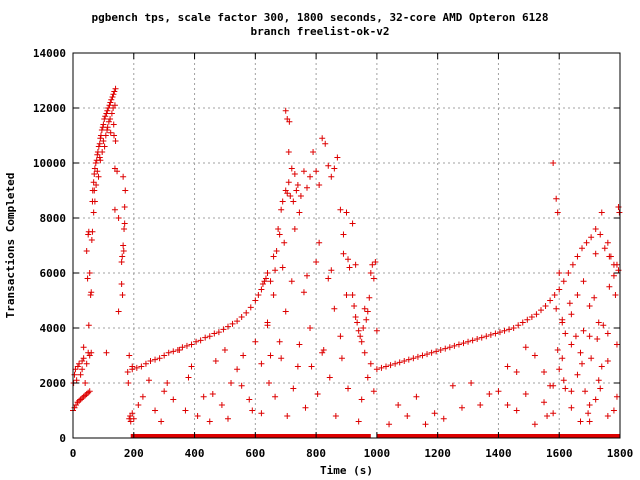 The image size is (640, 480). I want to click on x-tick-label: 1800, so click(620, 453).